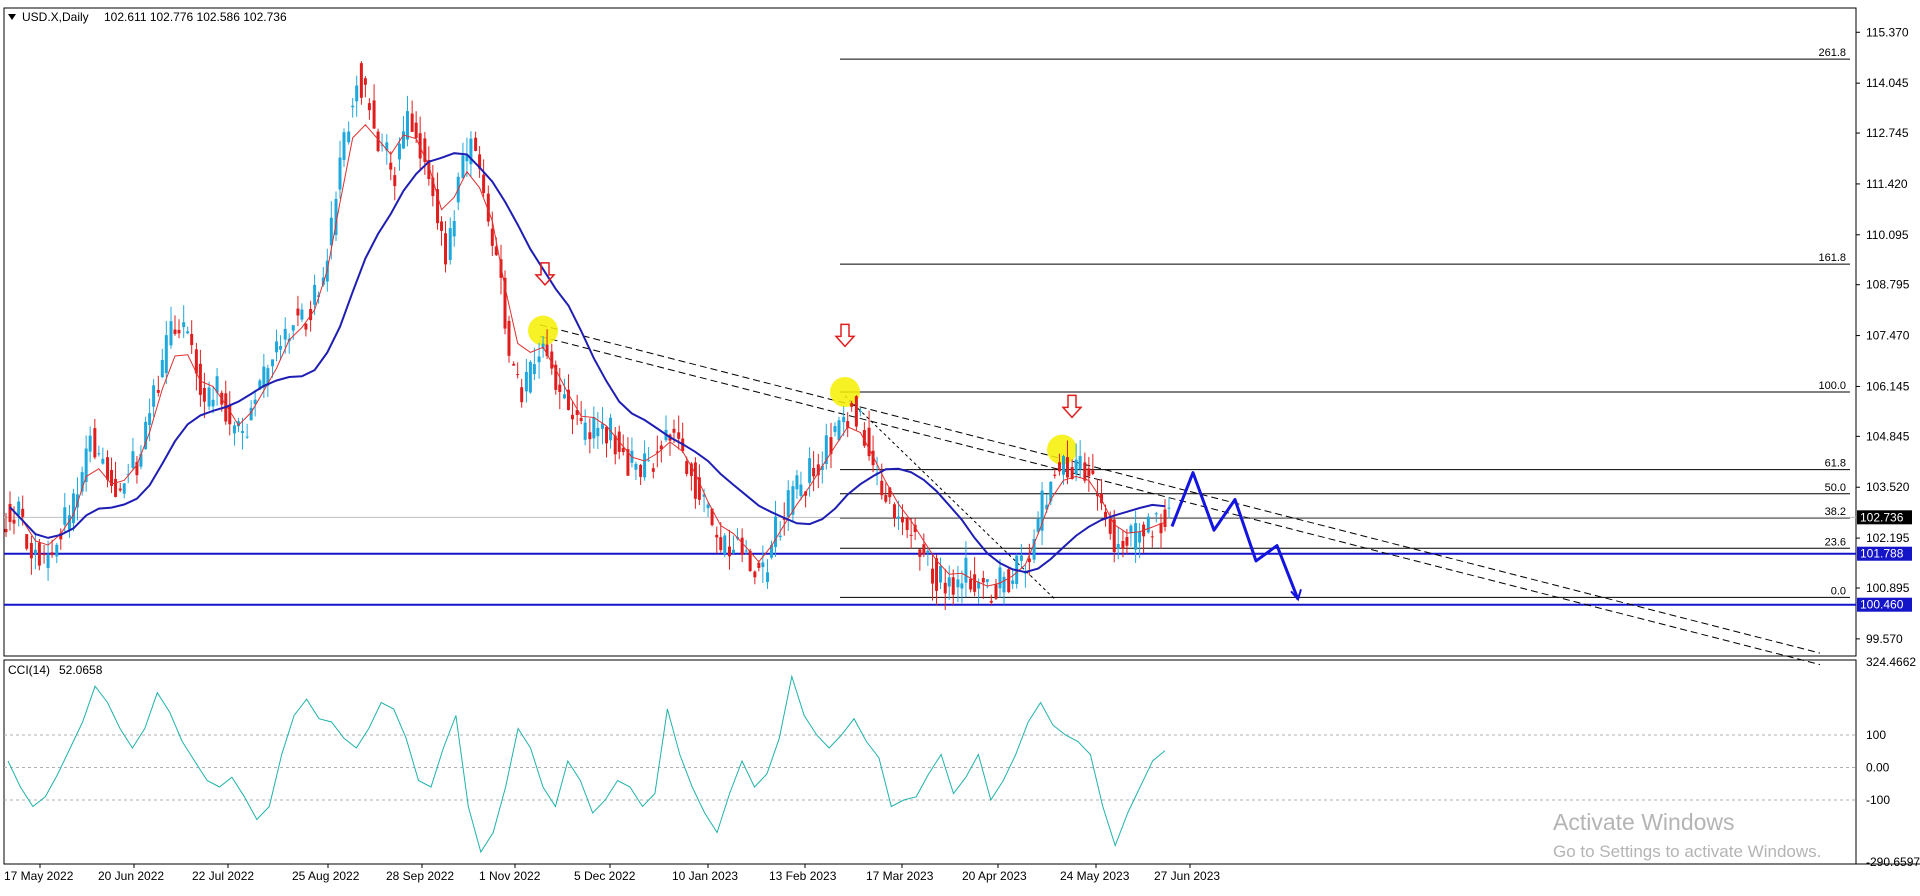  Describe the element at coordinates (1888, 588) in the screenshot. I see `price-tick-label: 100.895` at that location.